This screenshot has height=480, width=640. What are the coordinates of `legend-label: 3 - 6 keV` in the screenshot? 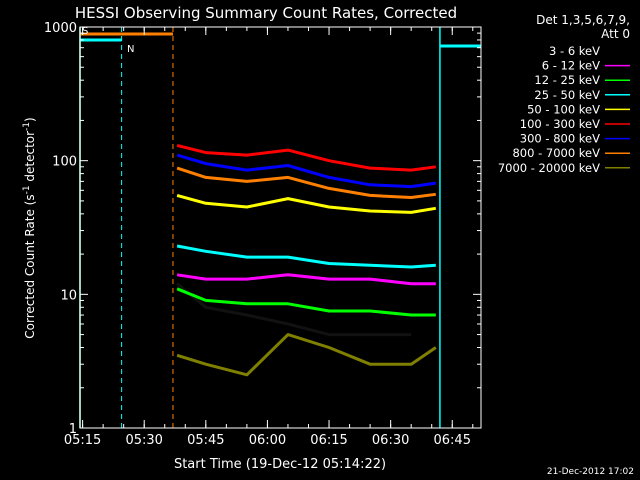 It's located at (574, 51).